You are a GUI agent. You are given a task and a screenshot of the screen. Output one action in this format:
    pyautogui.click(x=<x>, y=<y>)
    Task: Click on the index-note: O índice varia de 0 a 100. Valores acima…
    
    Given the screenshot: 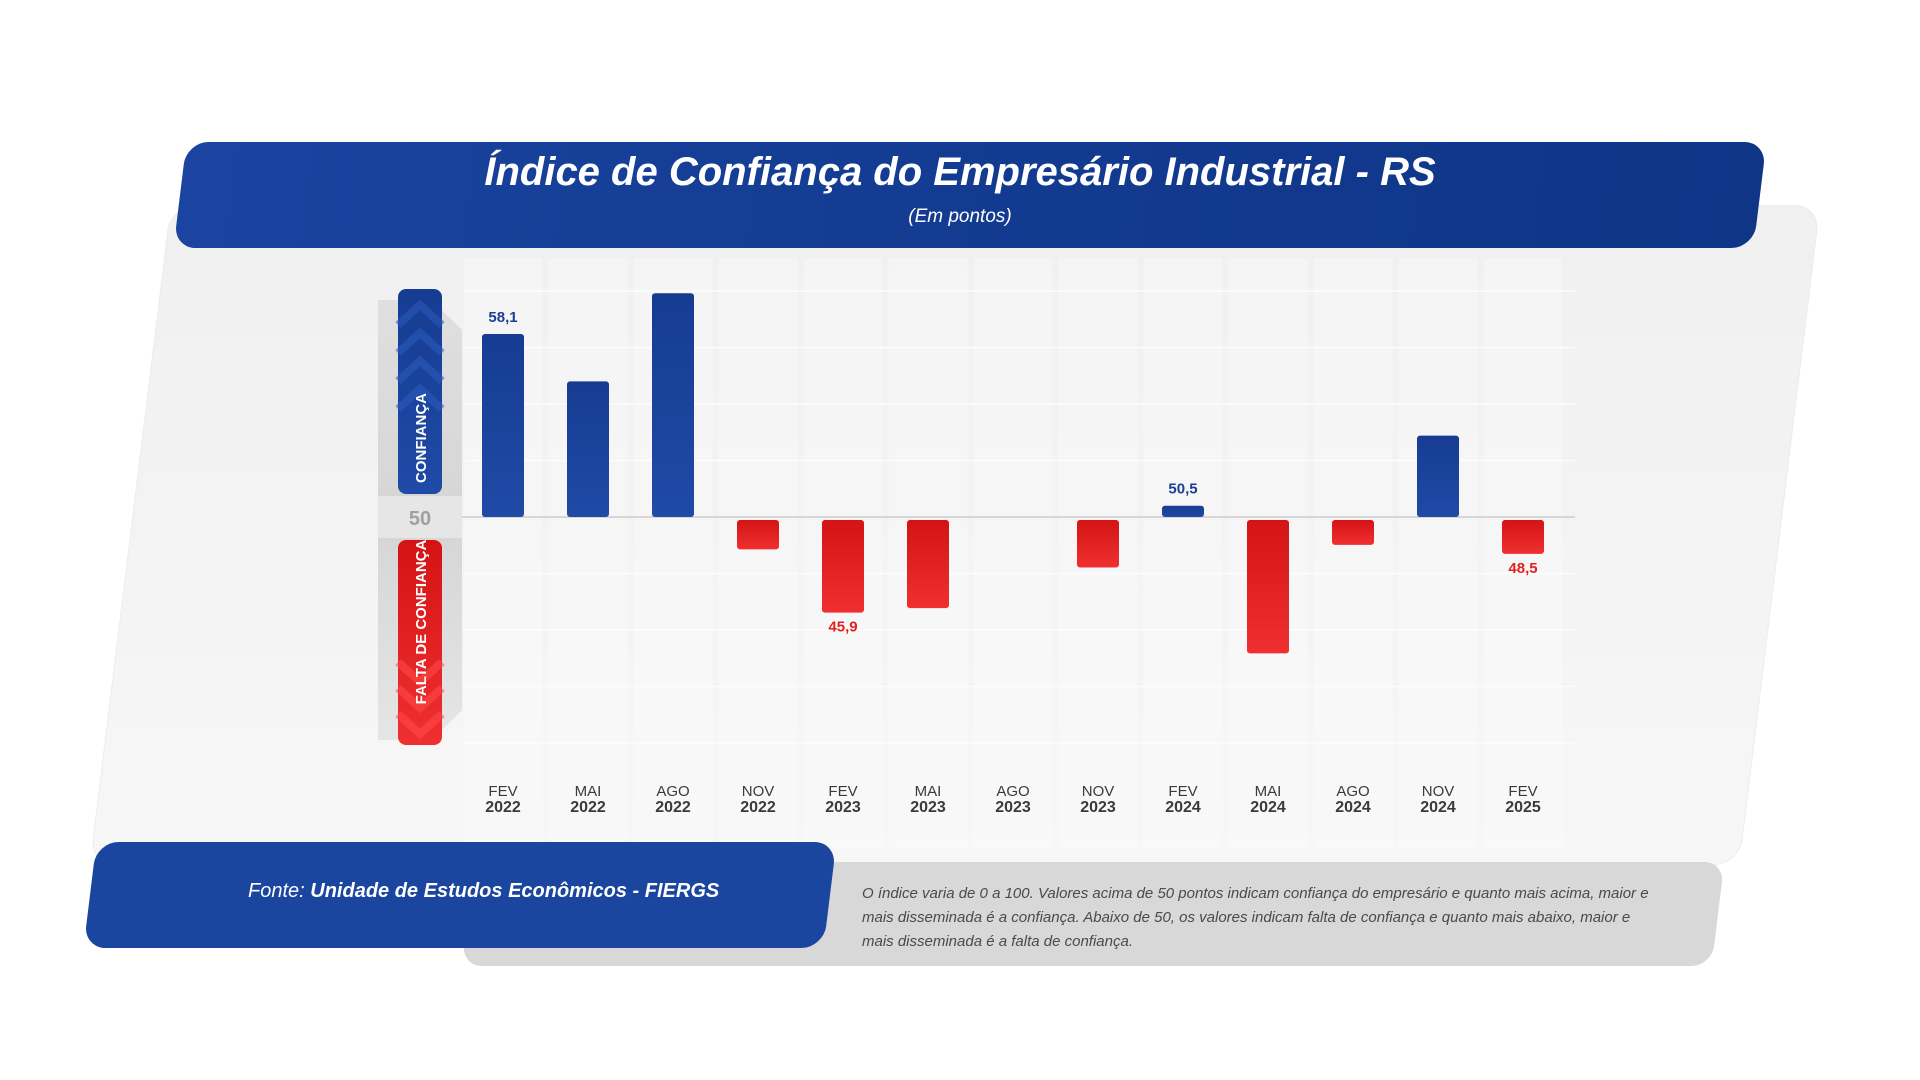 What is the action you would take?
    pyautogui.click(x=1277, y=918)
    